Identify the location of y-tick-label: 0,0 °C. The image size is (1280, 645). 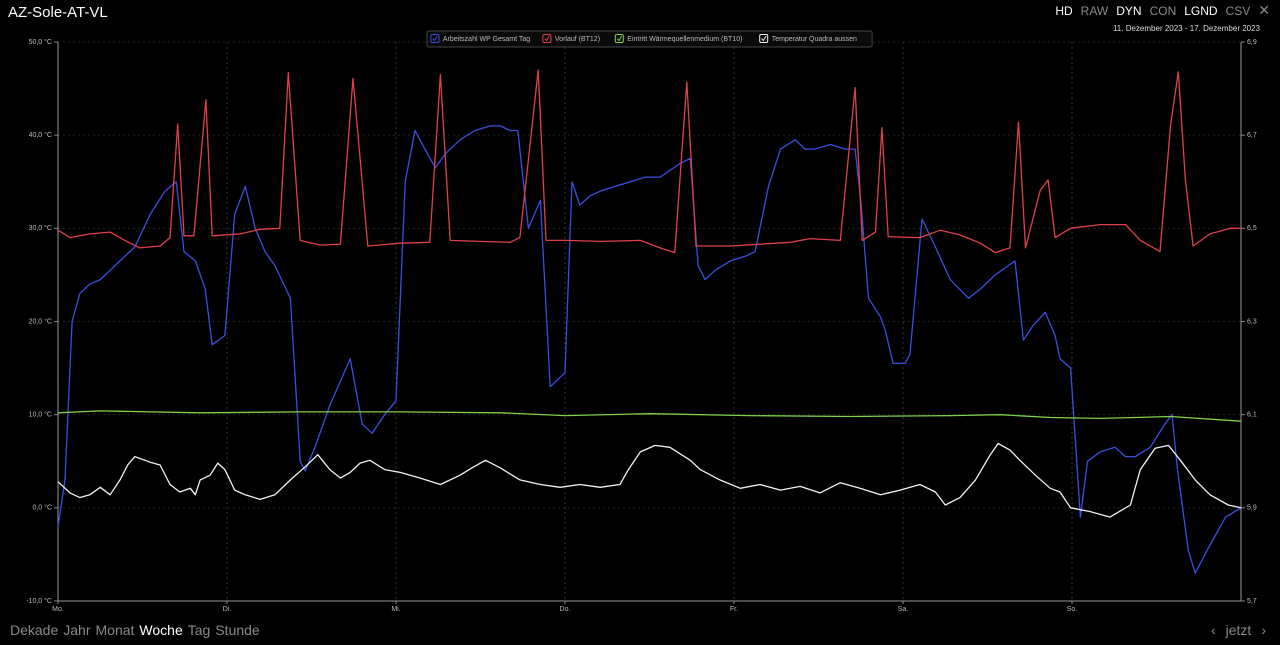
(42, 508).